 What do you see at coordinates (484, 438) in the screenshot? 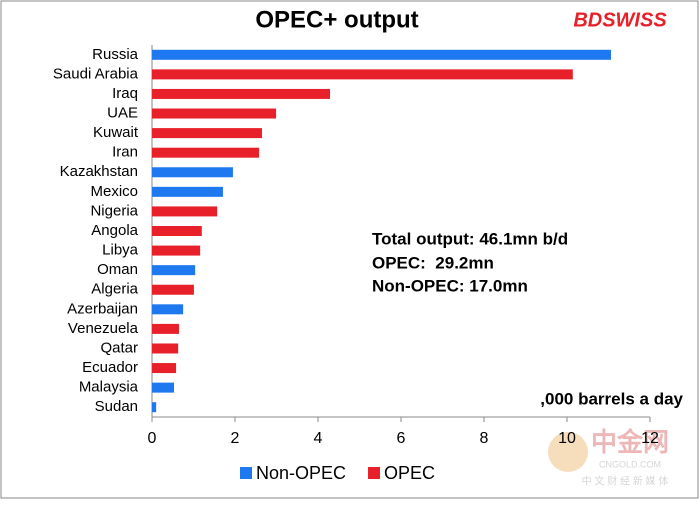
I see `x-tick-label: 8` at bounding box center [484, 438].